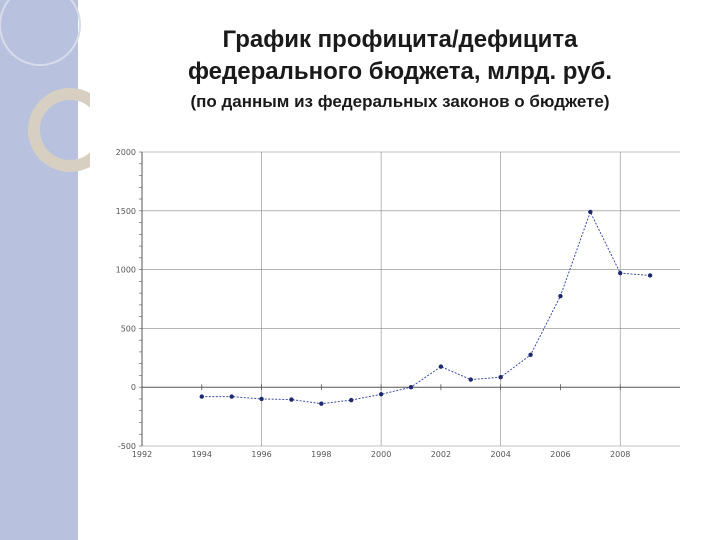 Image resolution: width=720 pixels, height=540 pixels. What do you see at coordinates (500, 454) in the screenshot?
I see `x-tick-label: 2004` at bounding box center [500, 454].